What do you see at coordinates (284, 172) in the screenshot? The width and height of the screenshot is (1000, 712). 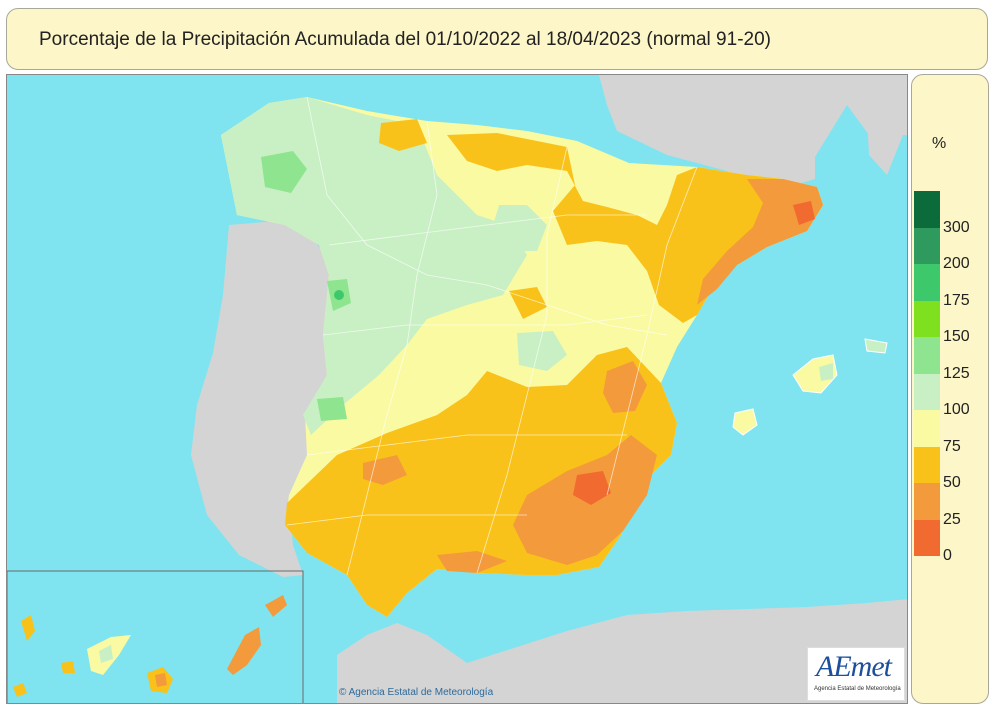 I see `wet-galicia-spot` at bounding box center [284, 172].